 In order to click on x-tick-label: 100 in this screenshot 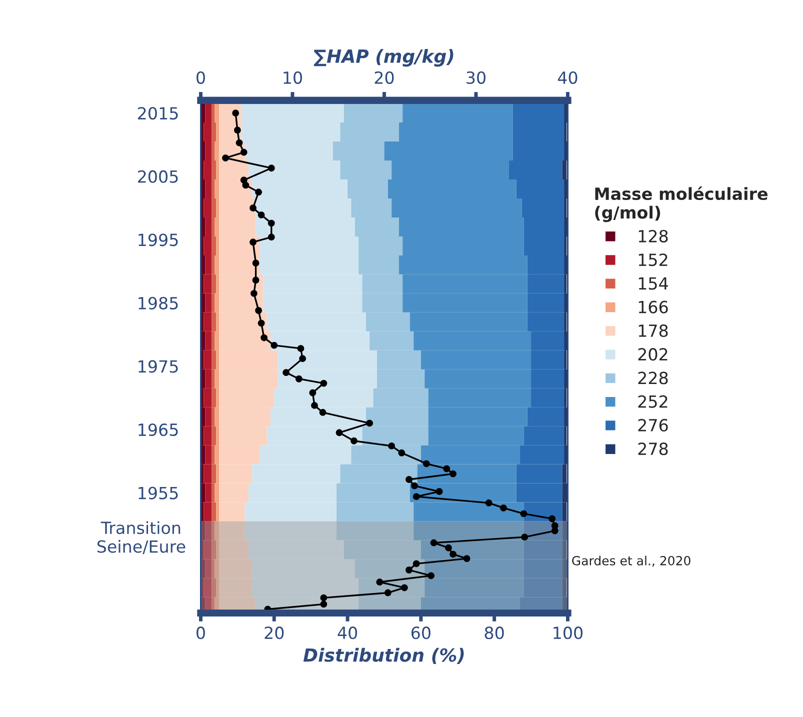, I will do `click(568, 633)`.